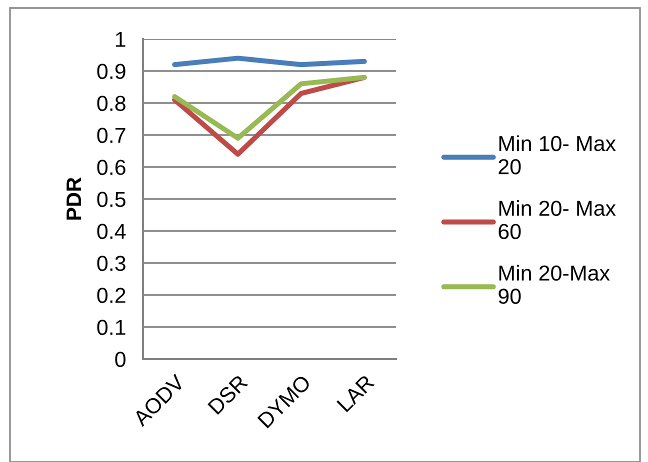 The width and height of the screenshot is (648, 462). What do you see at coordinates (111, 296) in the screenshot?
I see `y-tick-label: 0.2` at bounding box center [111, 296].